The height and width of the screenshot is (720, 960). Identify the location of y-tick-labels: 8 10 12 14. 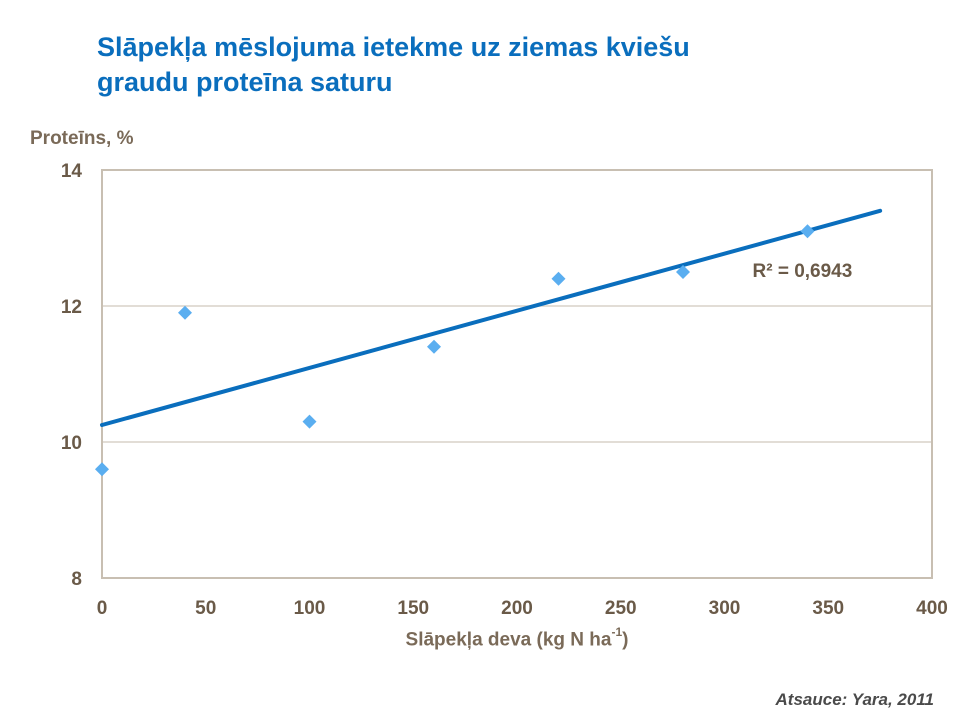
(72, 375).